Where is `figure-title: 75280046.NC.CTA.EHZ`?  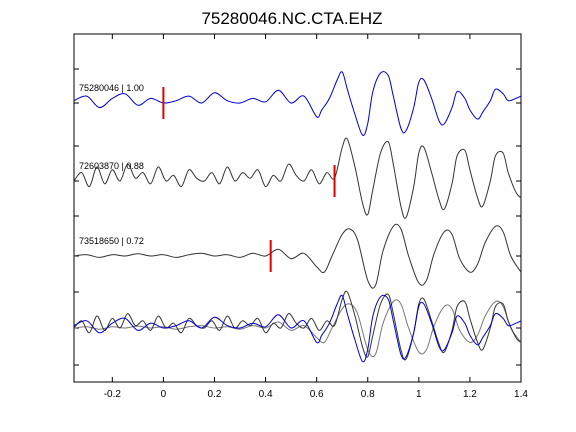
figure-title: 75280046.NC.CTA.EHZ is located at coordinates (291, 18).